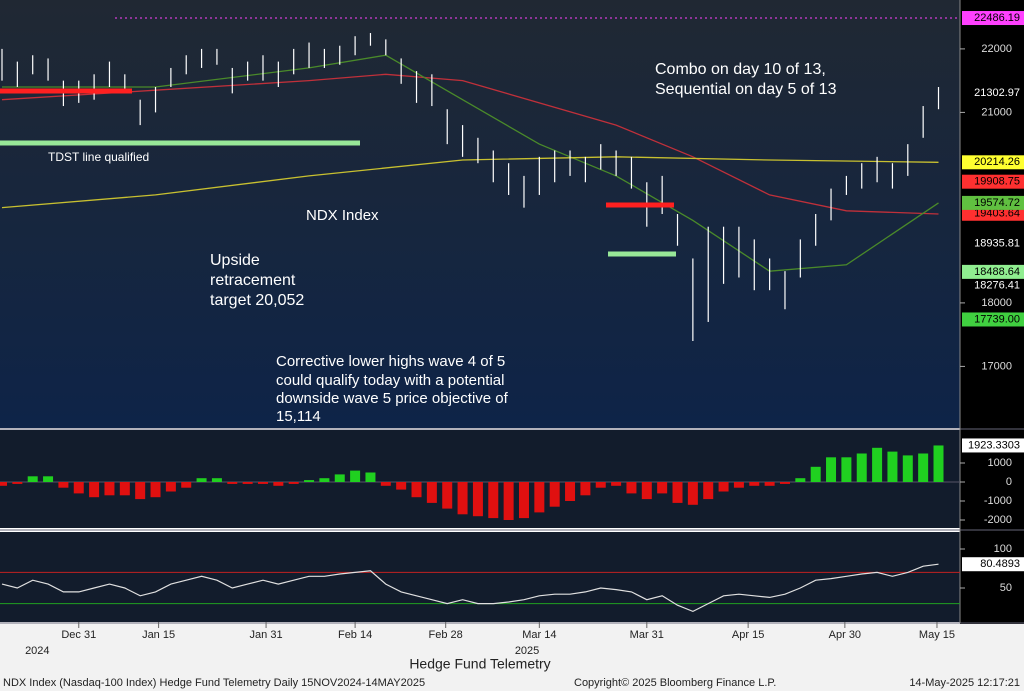 The width and height of the screenshot is (1024, 691). I want to click on annotation: could qualify today with a potential, so click(390, 380).